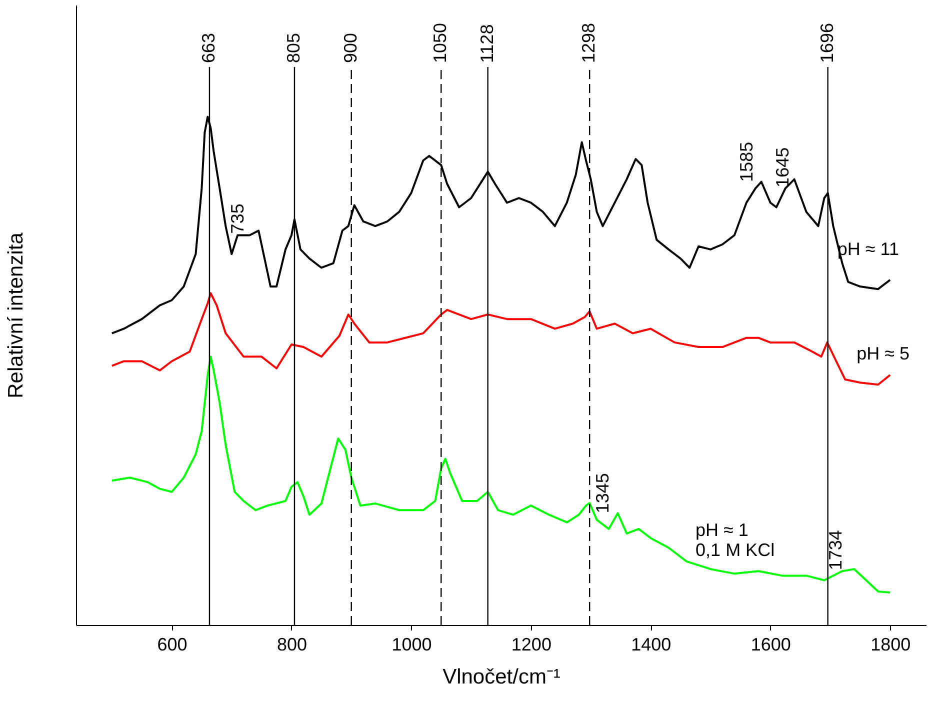  Describe the element at coordinates (292, 644) in the screenshot. I see `x-tick-label: 800` at that location.